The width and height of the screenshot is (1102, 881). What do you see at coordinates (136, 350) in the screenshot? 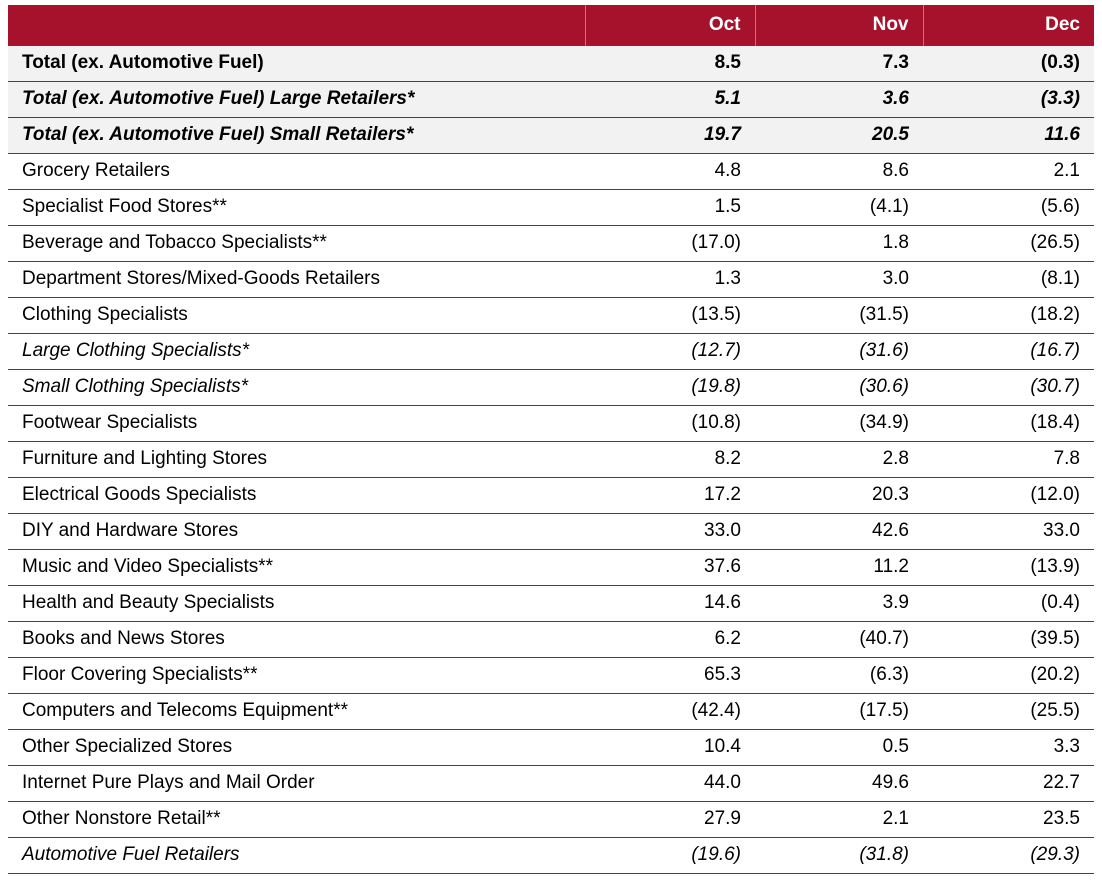
I see `row-label: Large Clothing Specialists*` at bounding box center [136, 350].